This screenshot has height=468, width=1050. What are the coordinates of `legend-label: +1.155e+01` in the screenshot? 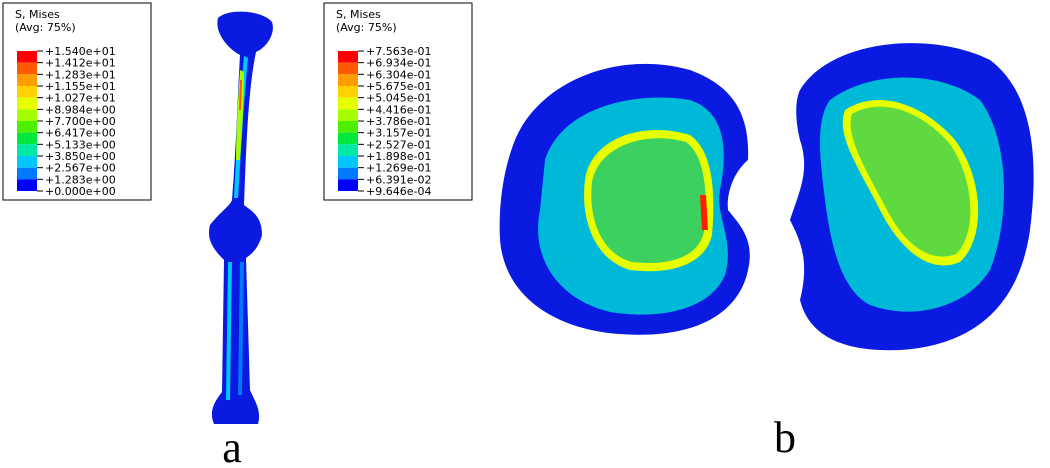 It's located at (80, 86).